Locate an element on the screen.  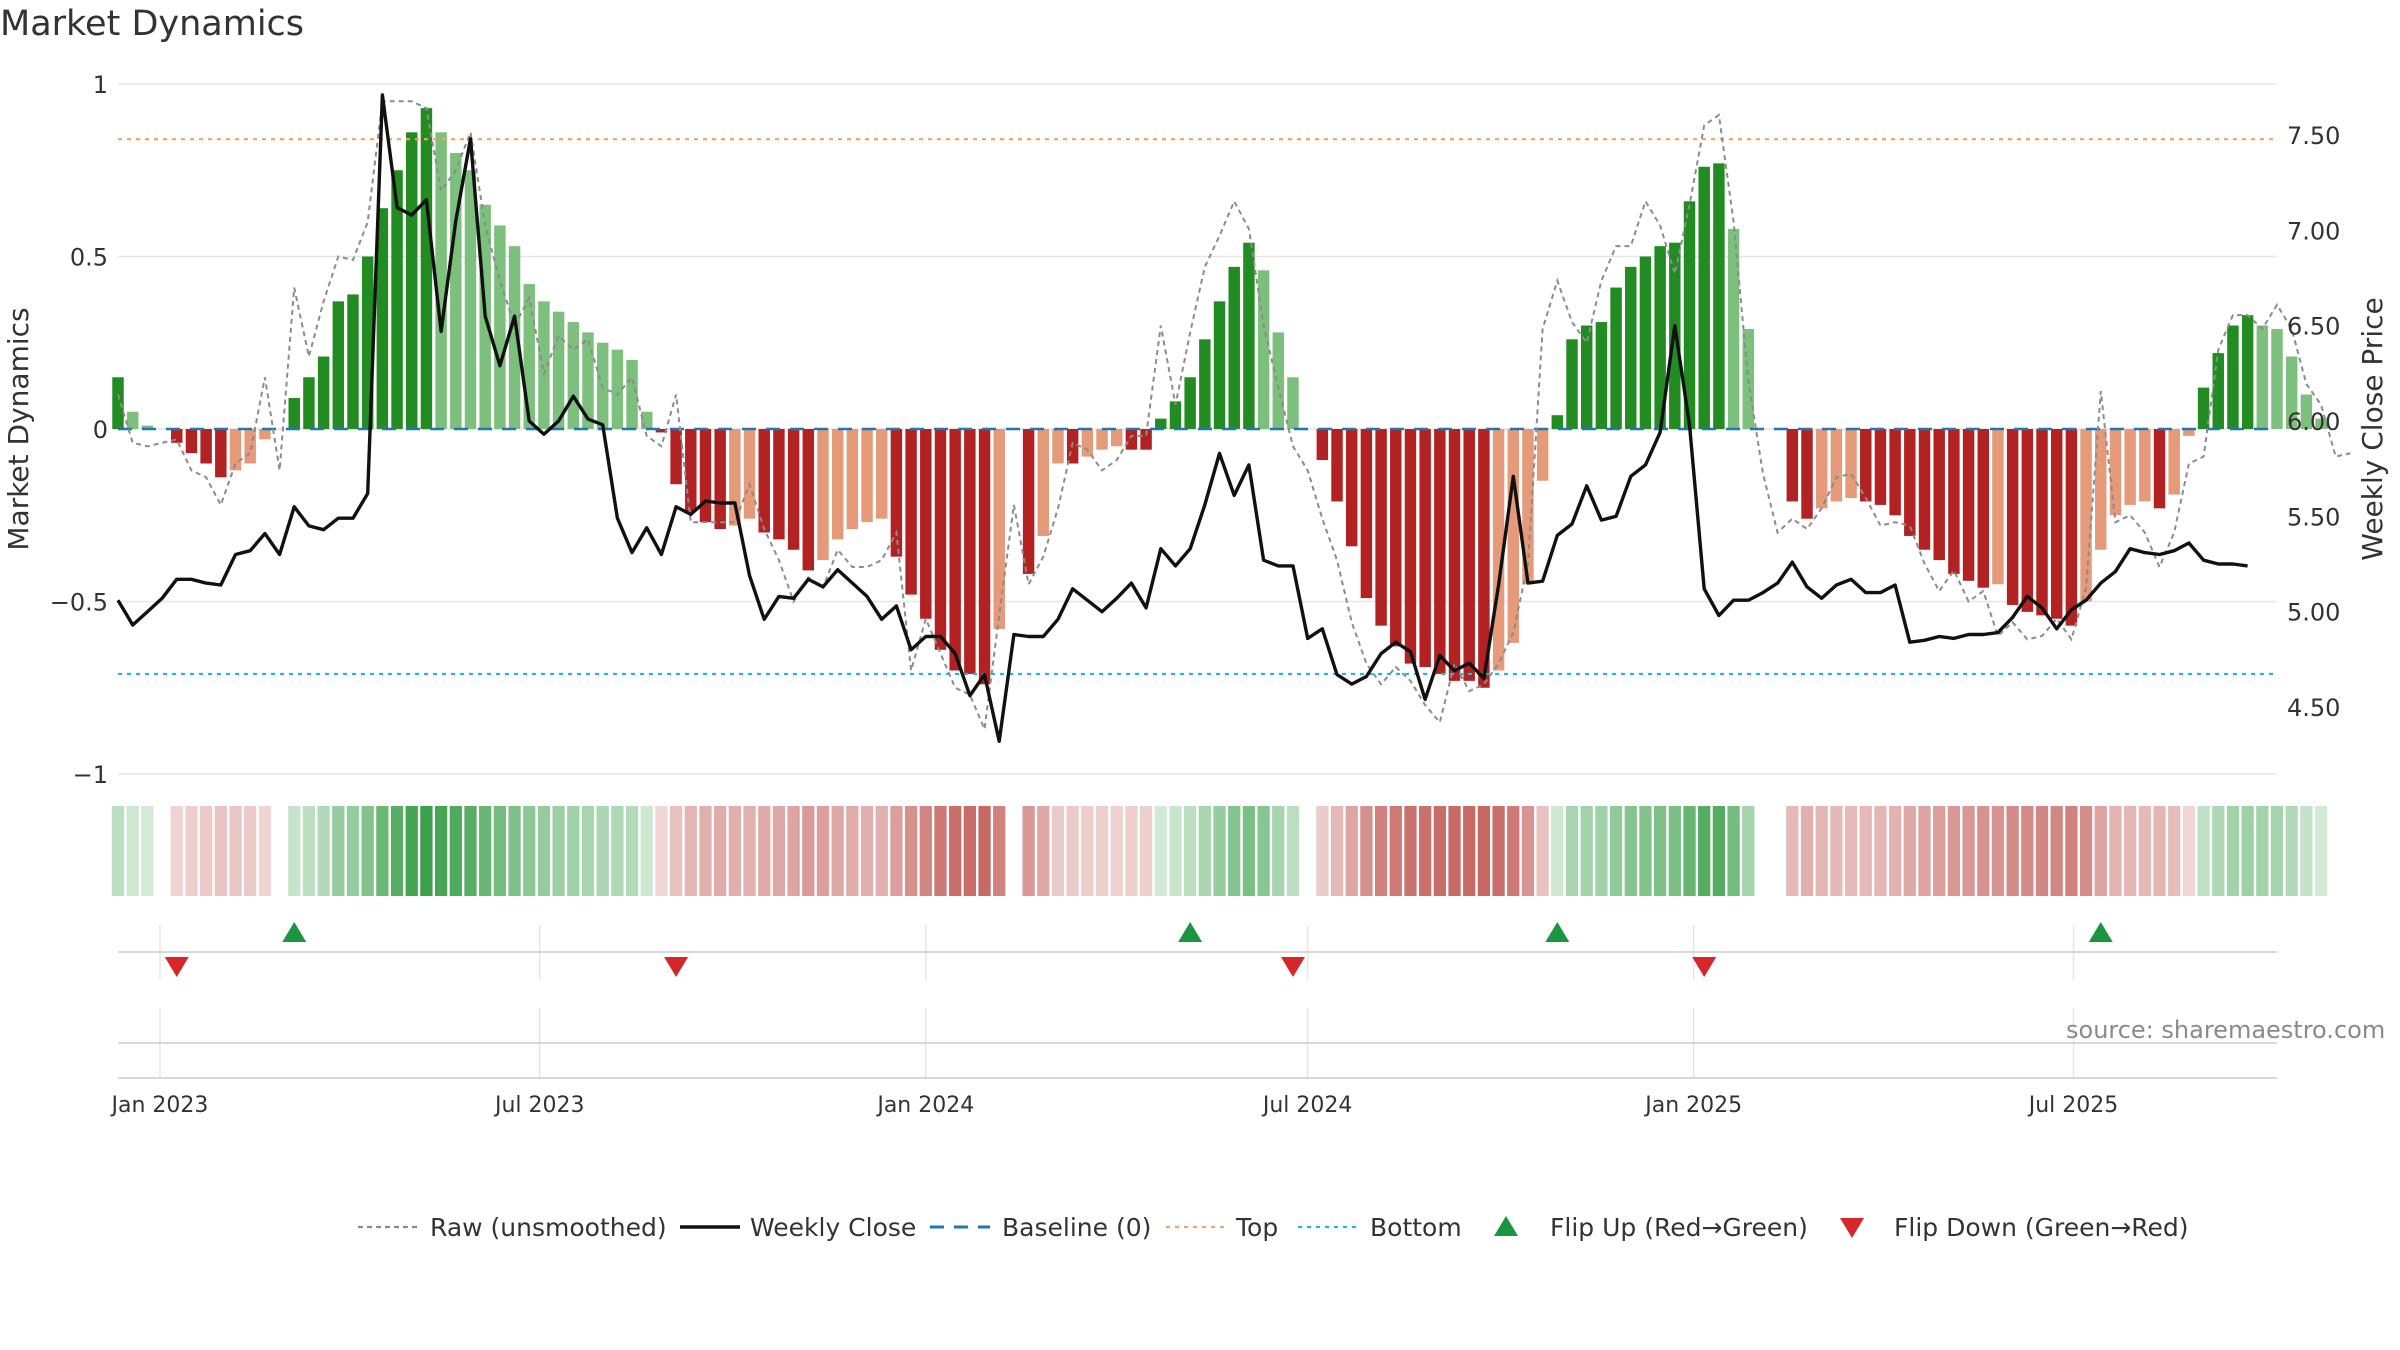
flip-up-marker is located at coordinates (2100, 932).